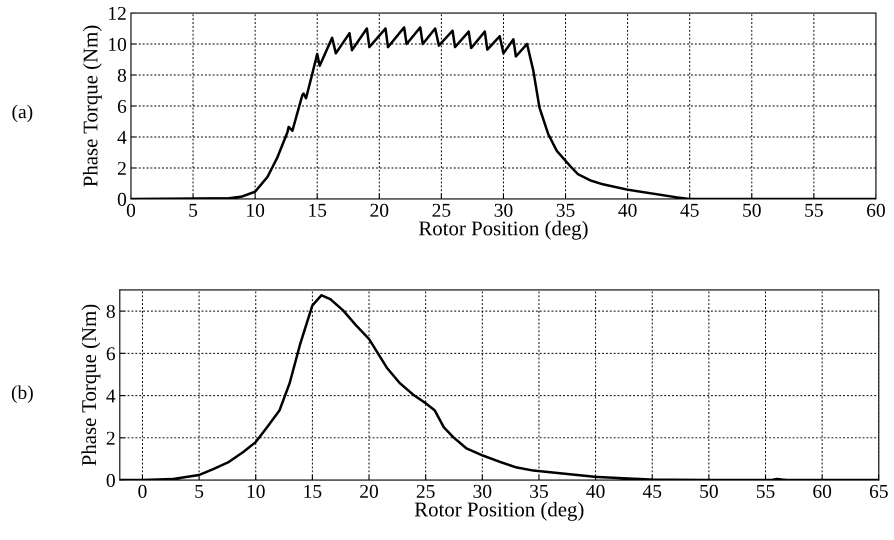 Image resolution: width=894 pixels, height=540 pixels. Describe the element at coordinates (117, 13) in the screenshot. I see `y-tick-label: 12` at that location.